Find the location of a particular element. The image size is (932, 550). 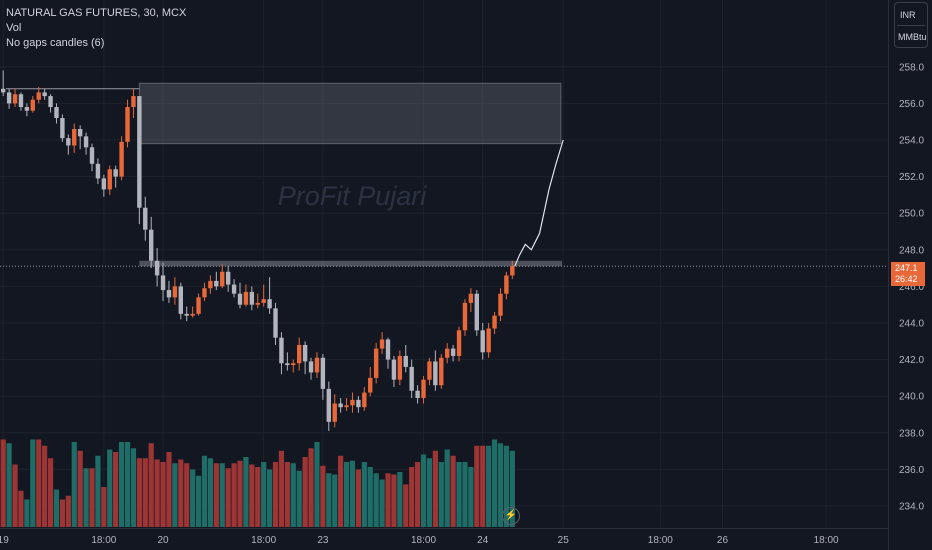

currency-unit-selector: INR MMBtu is located at coordinates (911, 25).